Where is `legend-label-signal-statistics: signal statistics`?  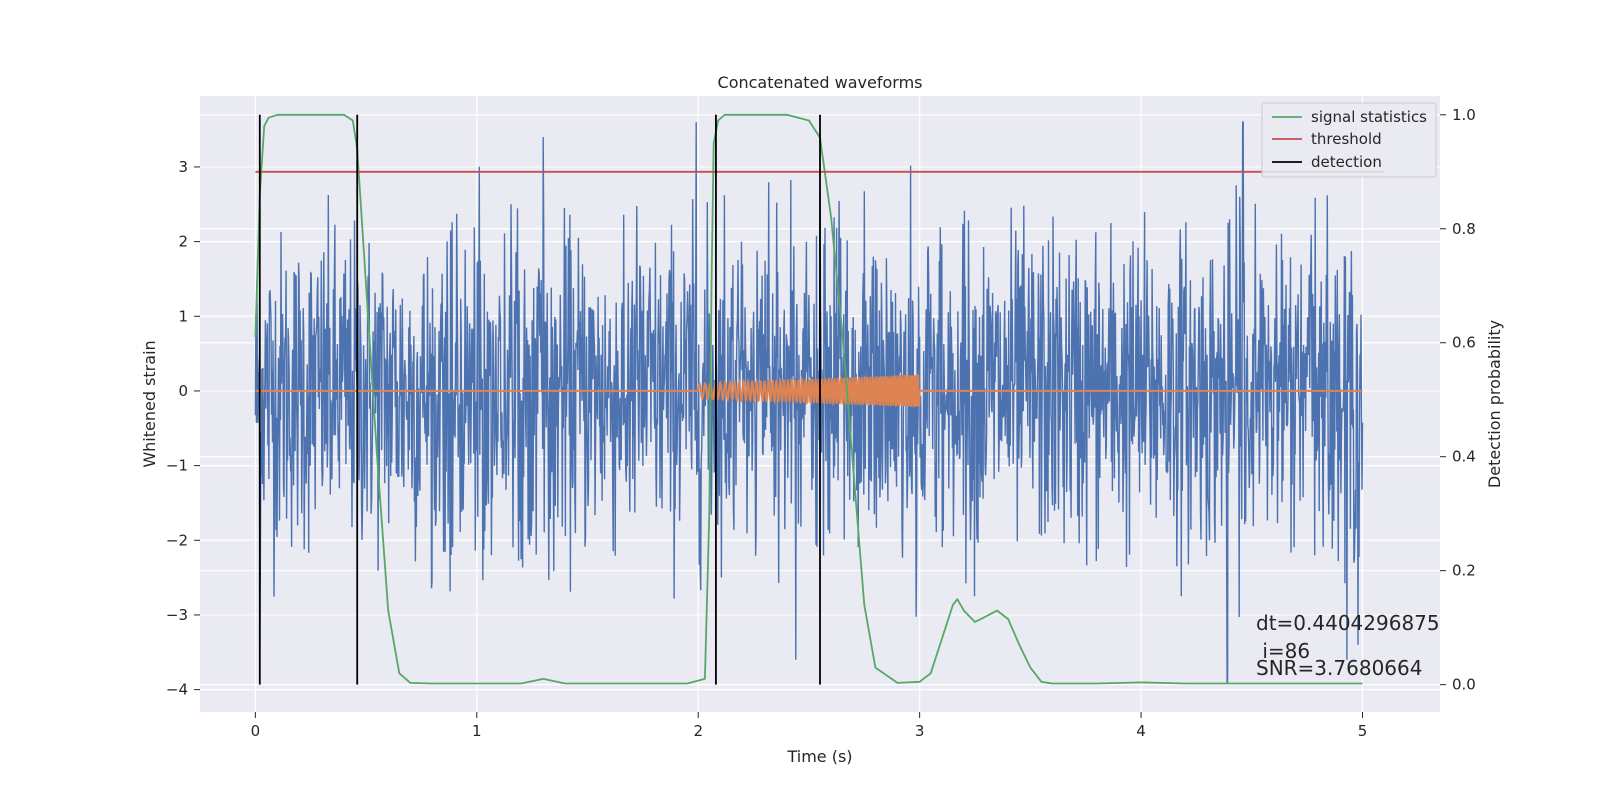
legend-label-signal-statistics: signal statistics is located at coordinates (1369, 117).